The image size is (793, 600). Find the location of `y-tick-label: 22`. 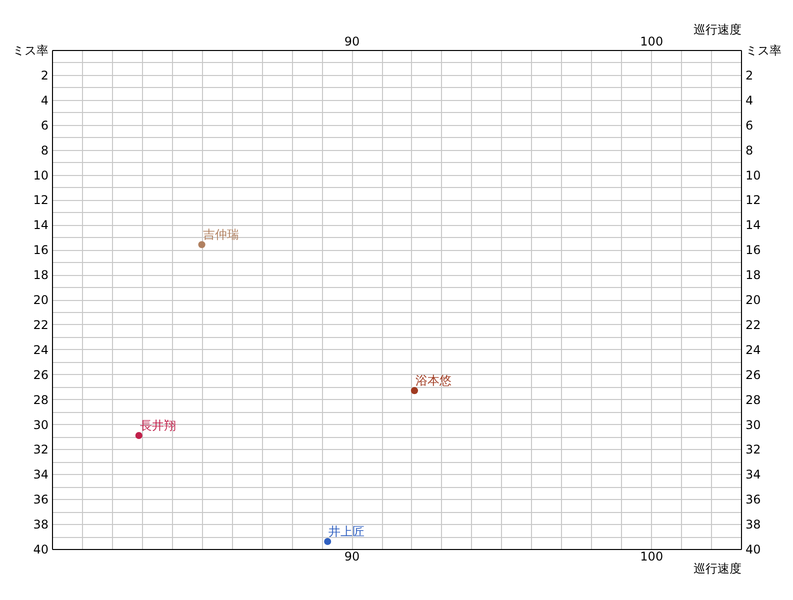

y-tick-label: 22 is located at coordinates (40, 325).